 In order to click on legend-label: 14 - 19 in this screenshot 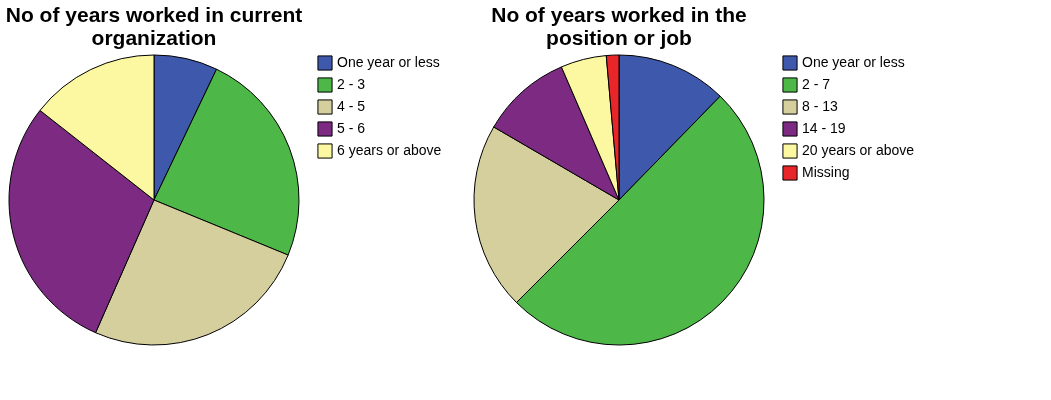, I will do `click(824, 128)`.